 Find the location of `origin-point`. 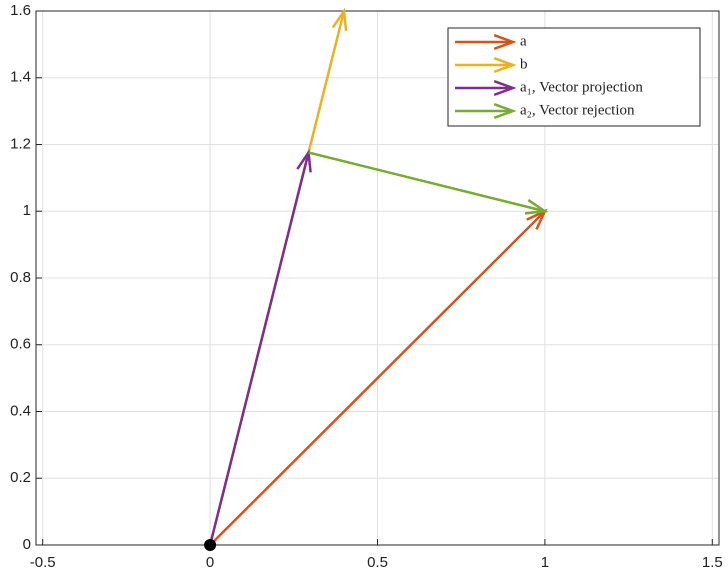

origin-point is located at coordinates (210, 545).